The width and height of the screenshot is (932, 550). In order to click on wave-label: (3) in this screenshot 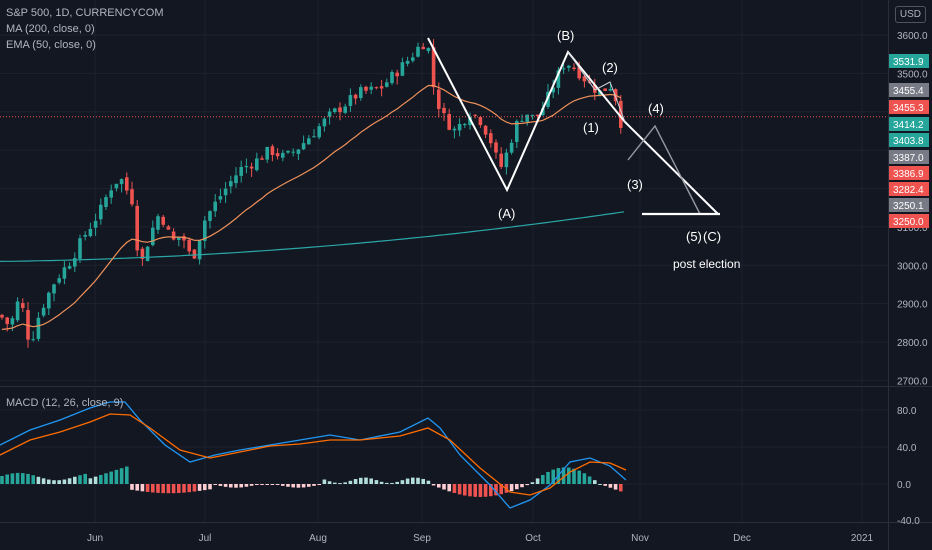, I will do `click(635, 184)`.